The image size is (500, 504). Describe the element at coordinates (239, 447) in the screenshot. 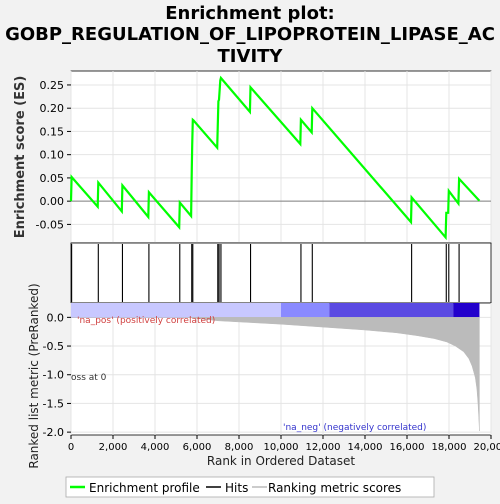

I see `x-tick-label: 8,000` at that location.